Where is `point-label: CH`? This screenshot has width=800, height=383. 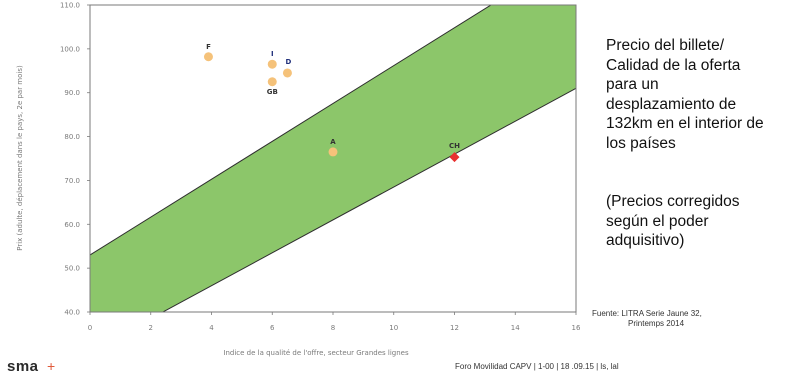 point-label: CH is located at coordinates (454, 146).